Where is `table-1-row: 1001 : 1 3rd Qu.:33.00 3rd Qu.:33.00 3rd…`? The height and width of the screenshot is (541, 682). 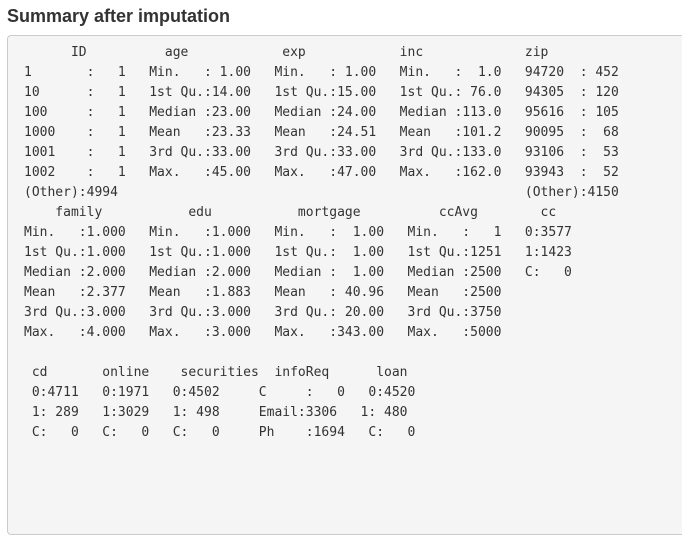 table-1-row: 1001 : 1 3rd Qu.:33.00 3rd Qu.:33.00 3rd… is located at coordinates (329, 152).